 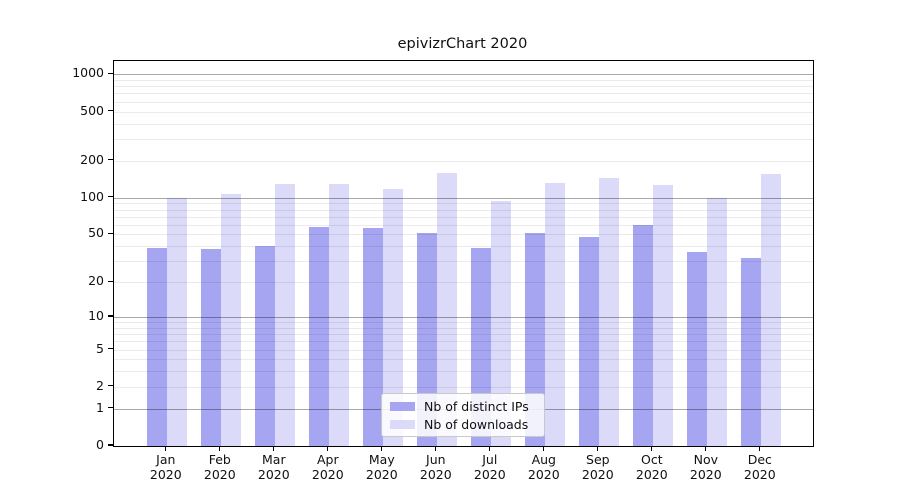 I want to click on y-tick-label: 1000, so click(x=88, y=73).